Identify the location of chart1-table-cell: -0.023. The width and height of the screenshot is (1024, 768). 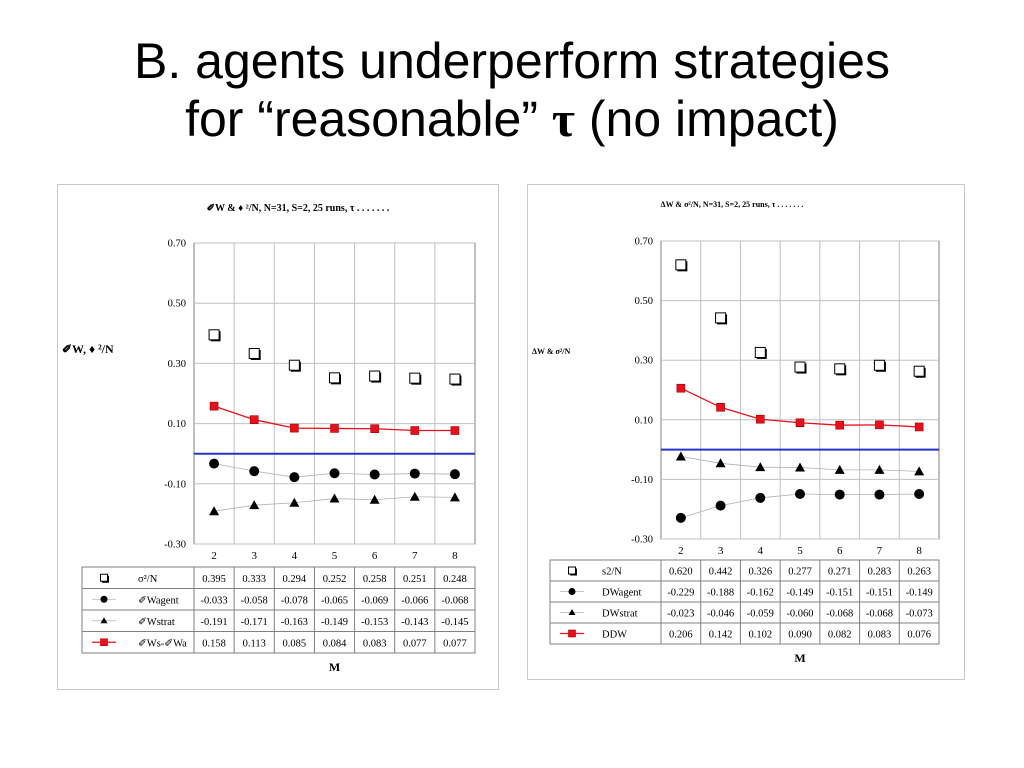
(680, 614).